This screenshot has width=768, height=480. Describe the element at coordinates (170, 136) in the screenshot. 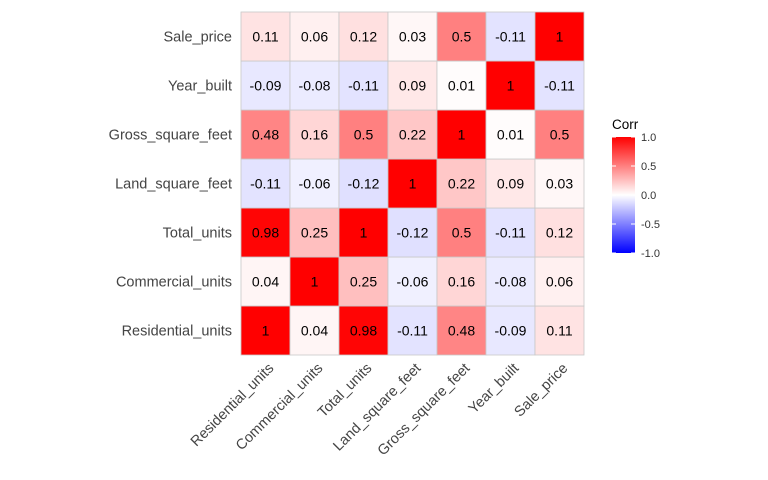

I see `y-axis-tick-label: Gross_square_feet` at that location.